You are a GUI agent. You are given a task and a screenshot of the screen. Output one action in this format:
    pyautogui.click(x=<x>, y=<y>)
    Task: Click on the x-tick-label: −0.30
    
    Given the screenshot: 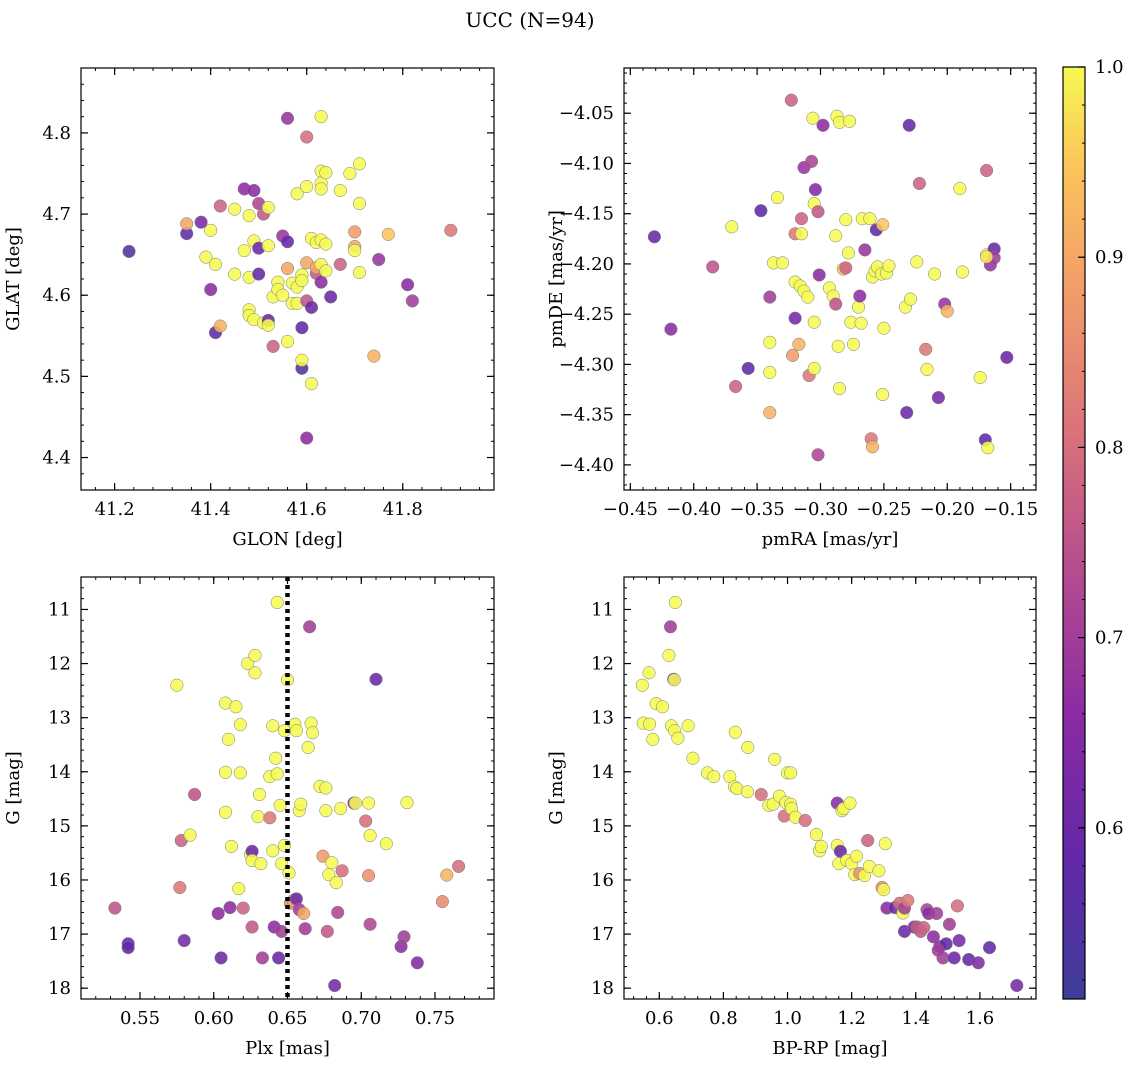 What is the action you would take?
    pyautogui.click(x=820, y=509)
    